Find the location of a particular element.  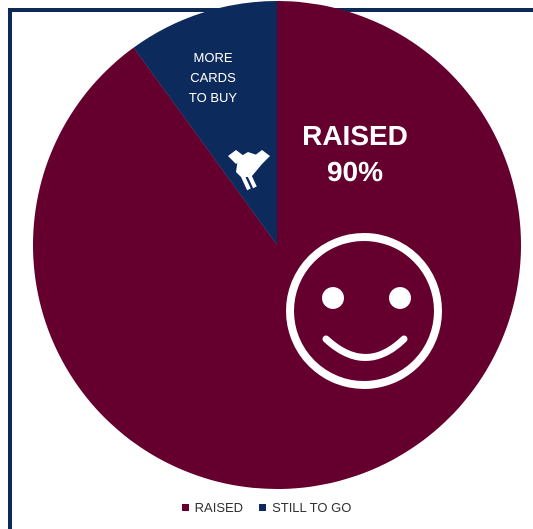

legend-item-still-to-go: STILL TO GO is located at coordinates (305, 507).